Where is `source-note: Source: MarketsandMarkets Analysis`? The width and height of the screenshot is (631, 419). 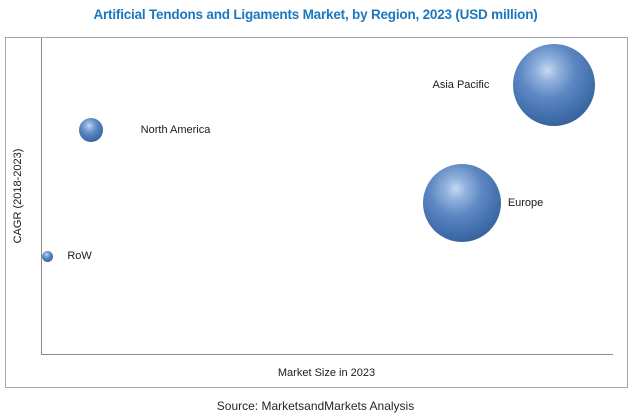
source-note: Source: MarketsandMarkets Analysis is located at coordinates (315, 406).